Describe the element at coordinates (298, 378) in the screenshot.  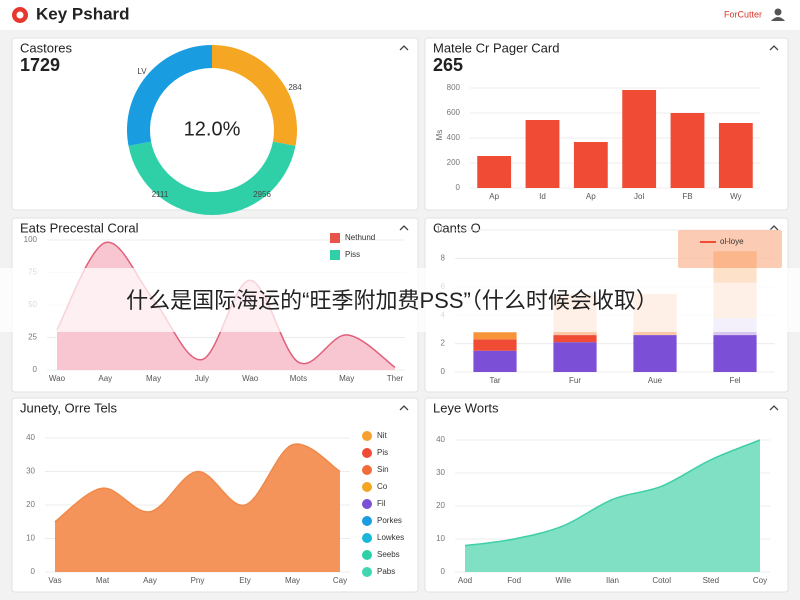
I see `x-tick-label: Mots` at that location.